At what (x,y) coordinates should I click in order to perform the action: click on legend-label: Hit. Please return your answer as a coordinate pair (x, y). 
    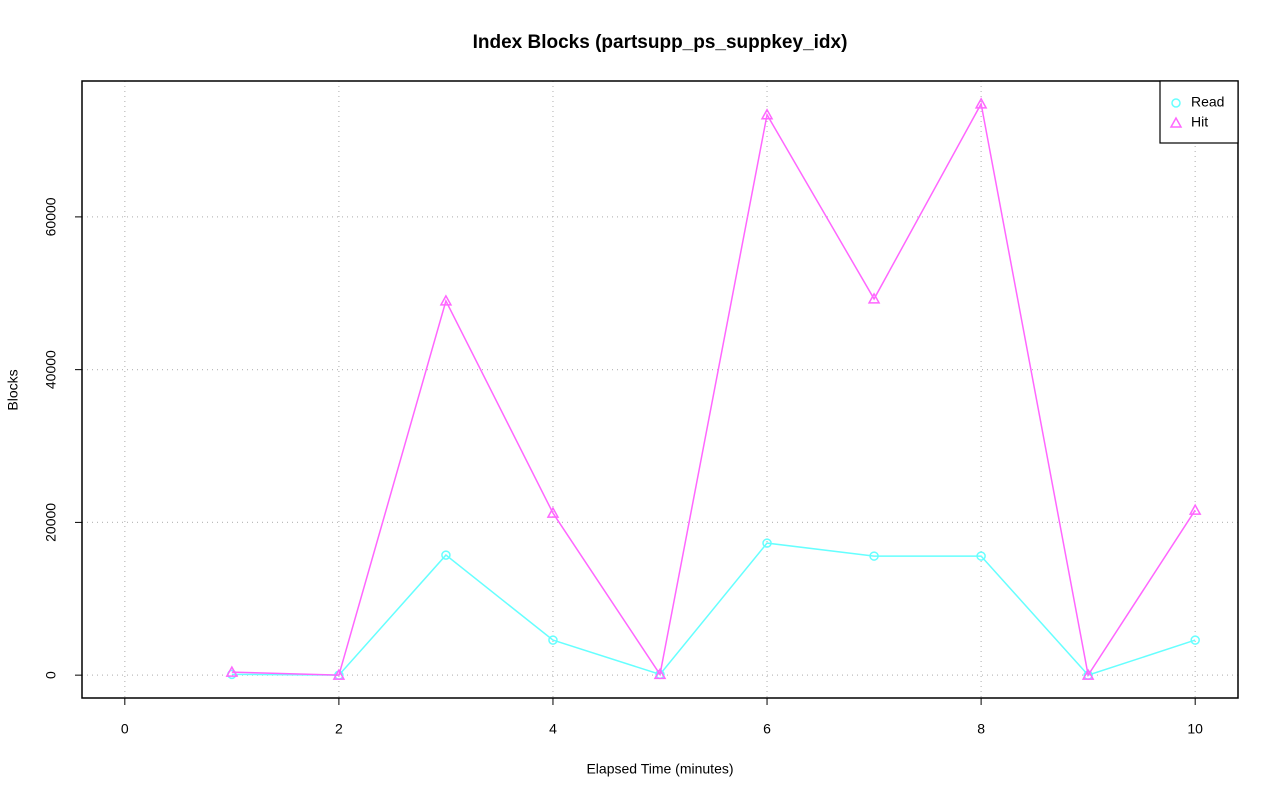
    Looking at the image, I should click on (1199, 122).